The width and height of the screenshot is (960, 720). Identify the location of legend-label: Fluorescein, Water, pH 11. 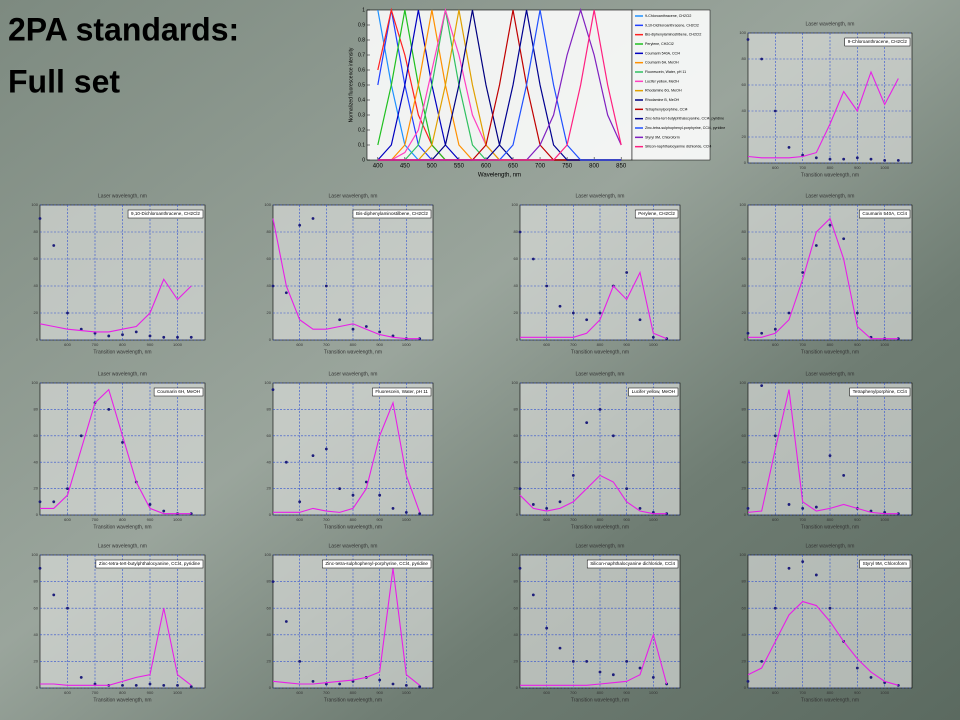
(665, 72).